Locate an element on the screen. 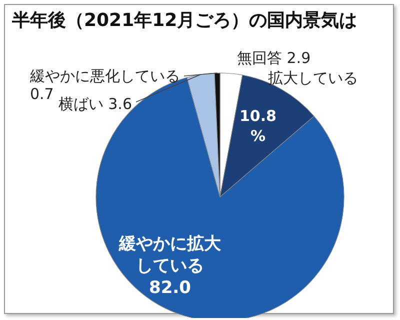 The height and width of the screenshot is (320, 400). slice-label: 緩やかに悪化している is located at coordinates (104, 76).